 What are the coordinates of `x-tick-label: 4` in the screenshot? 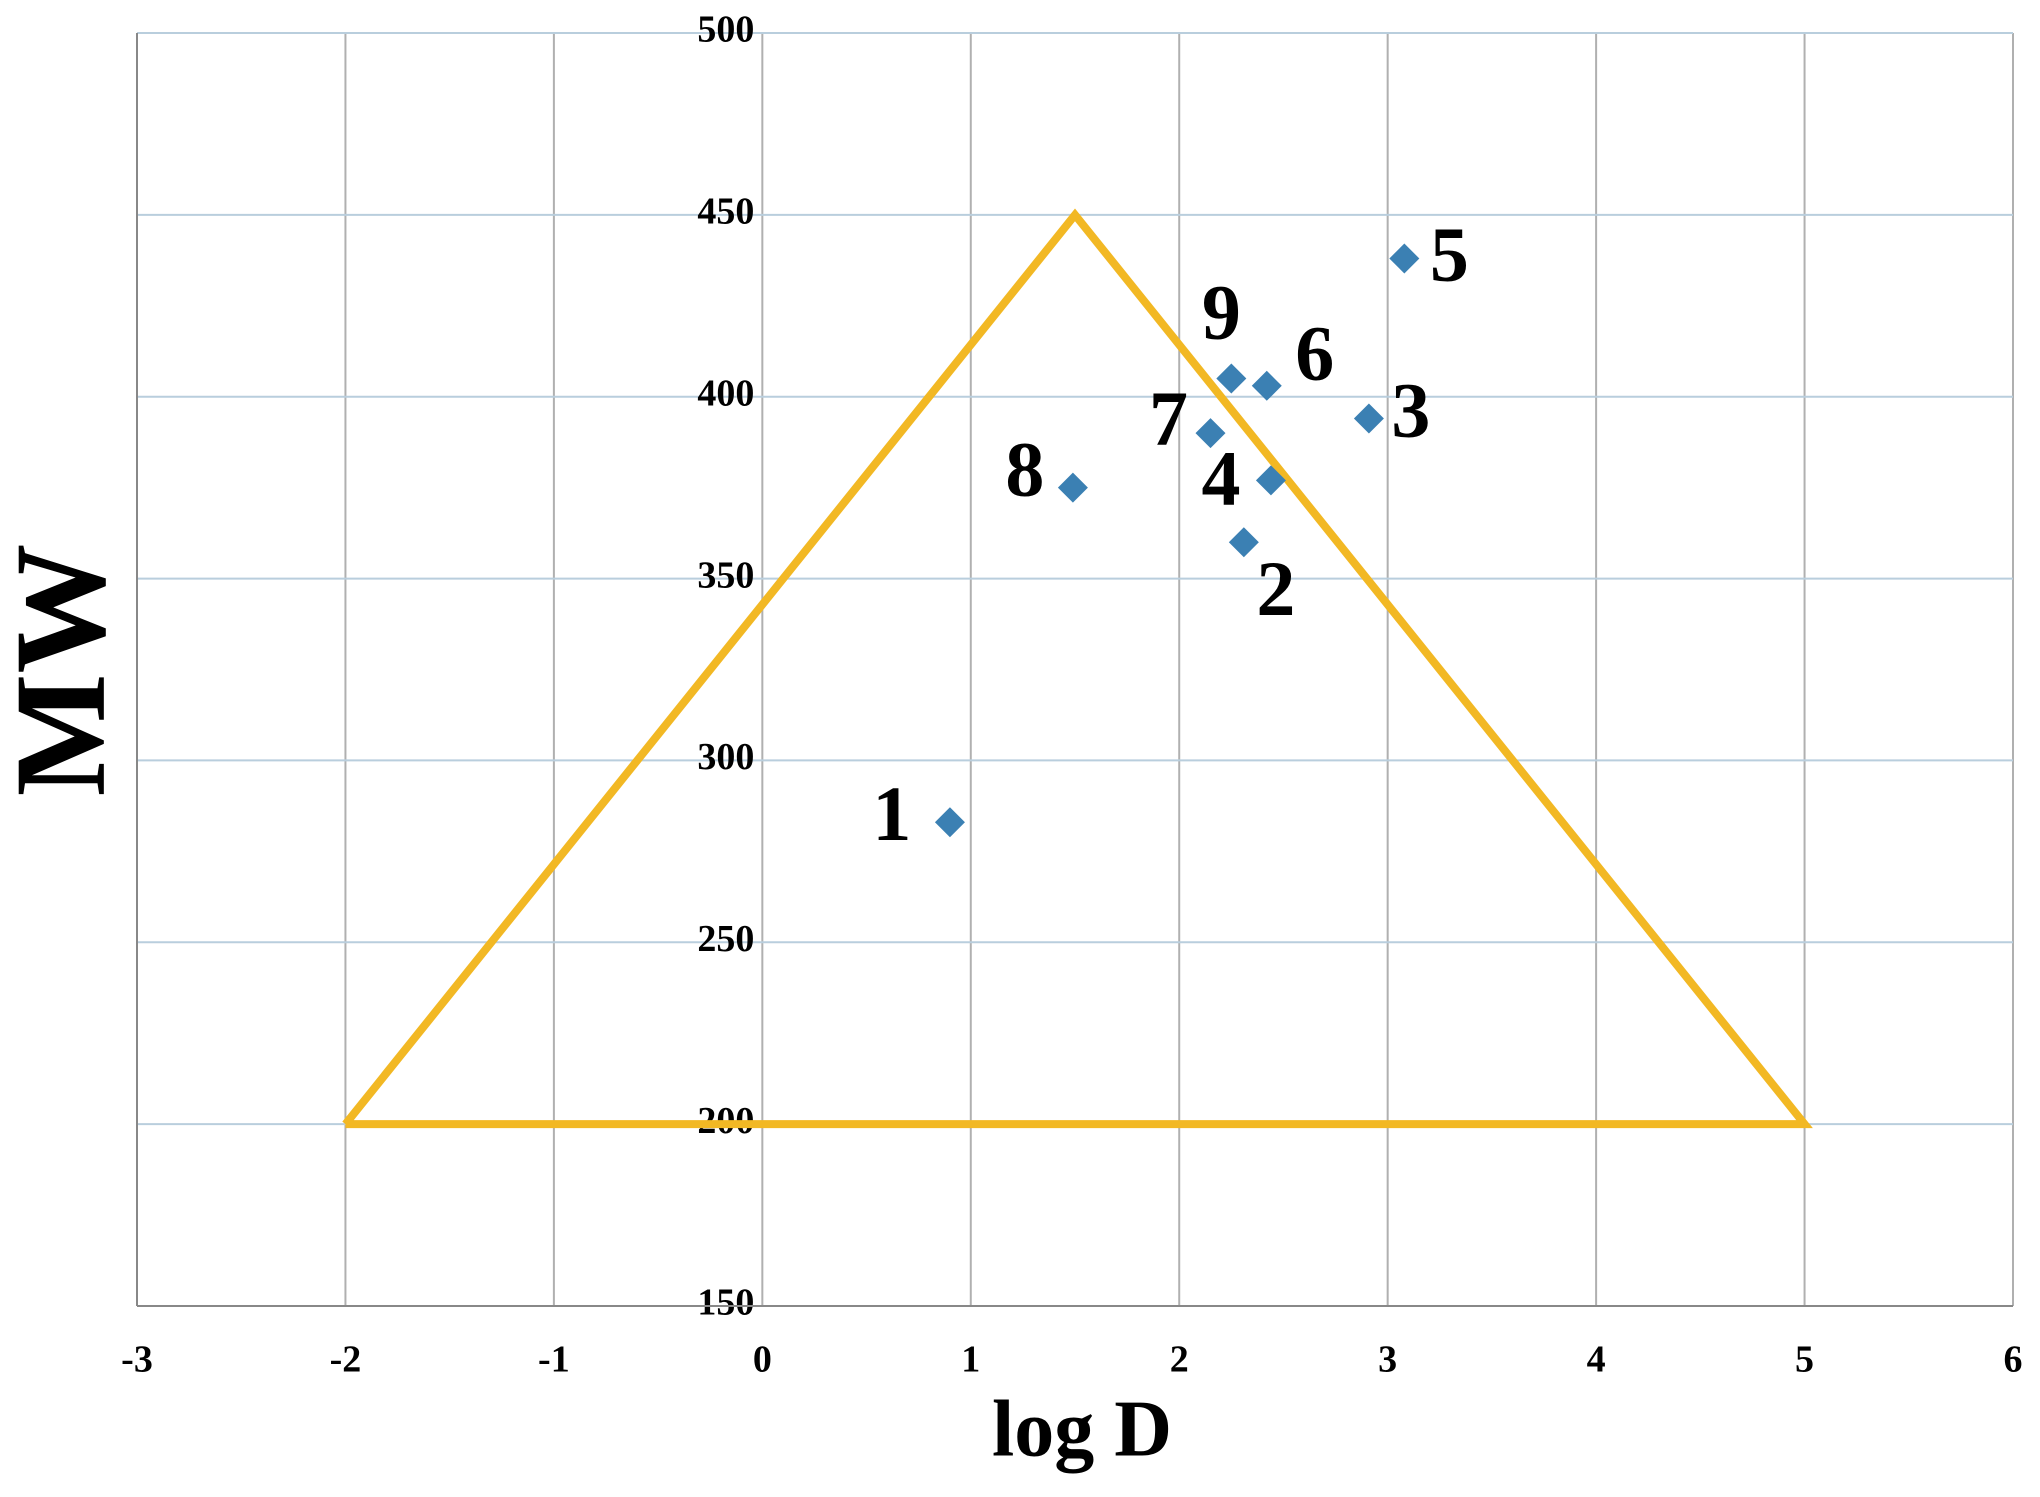 It's located at (1596, 1360).